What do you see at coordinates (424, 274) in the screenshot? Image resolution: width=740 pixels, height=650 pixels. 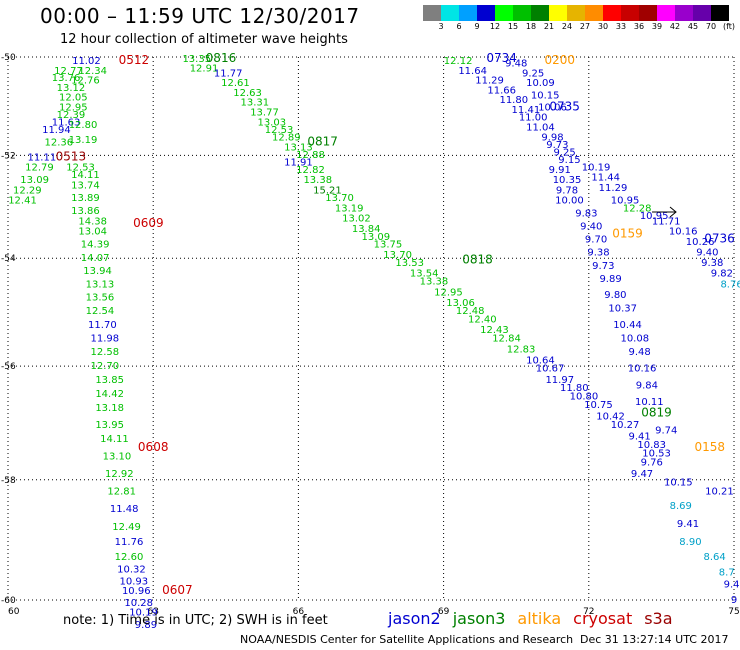 I see `swh-value: 13.54` at bounding box center [424, 274].